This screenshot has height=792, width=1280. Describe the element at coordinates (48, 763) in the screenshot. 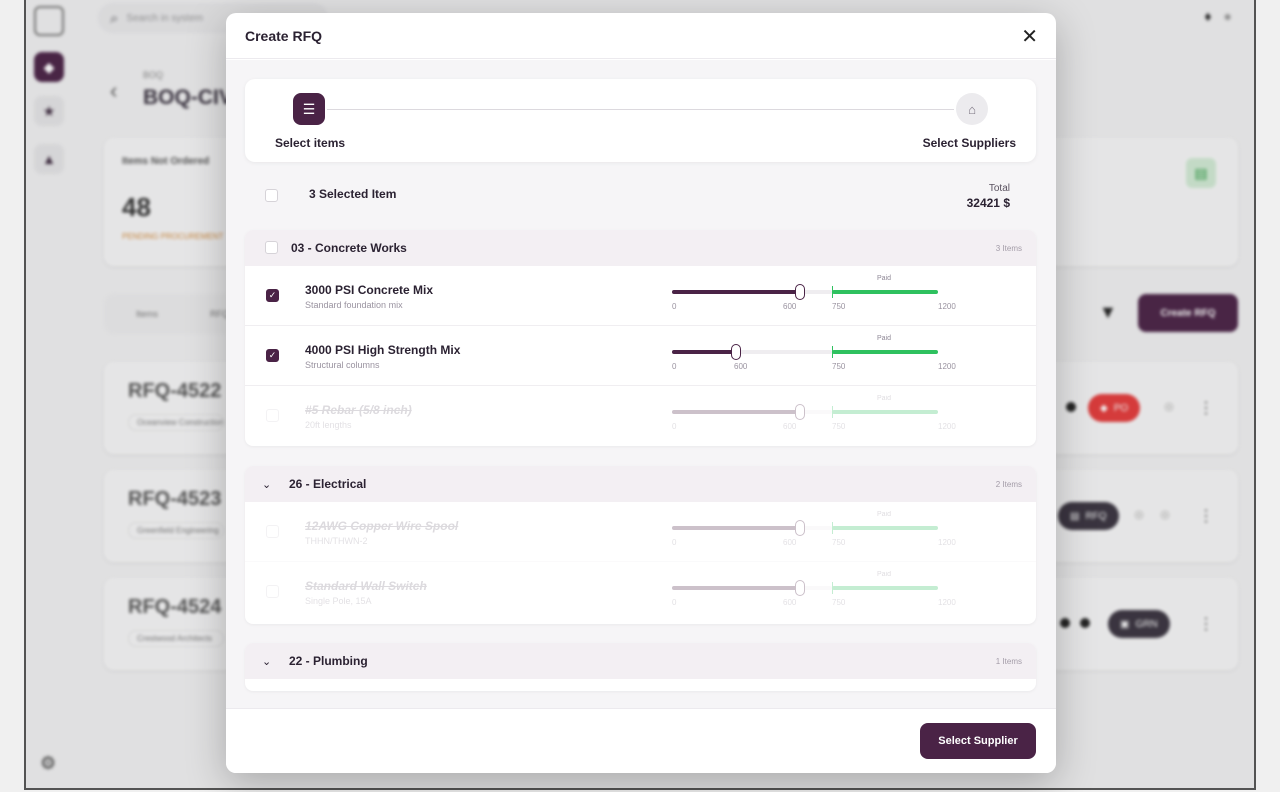

I see `settings-gear-icon: ⚙` at that location.